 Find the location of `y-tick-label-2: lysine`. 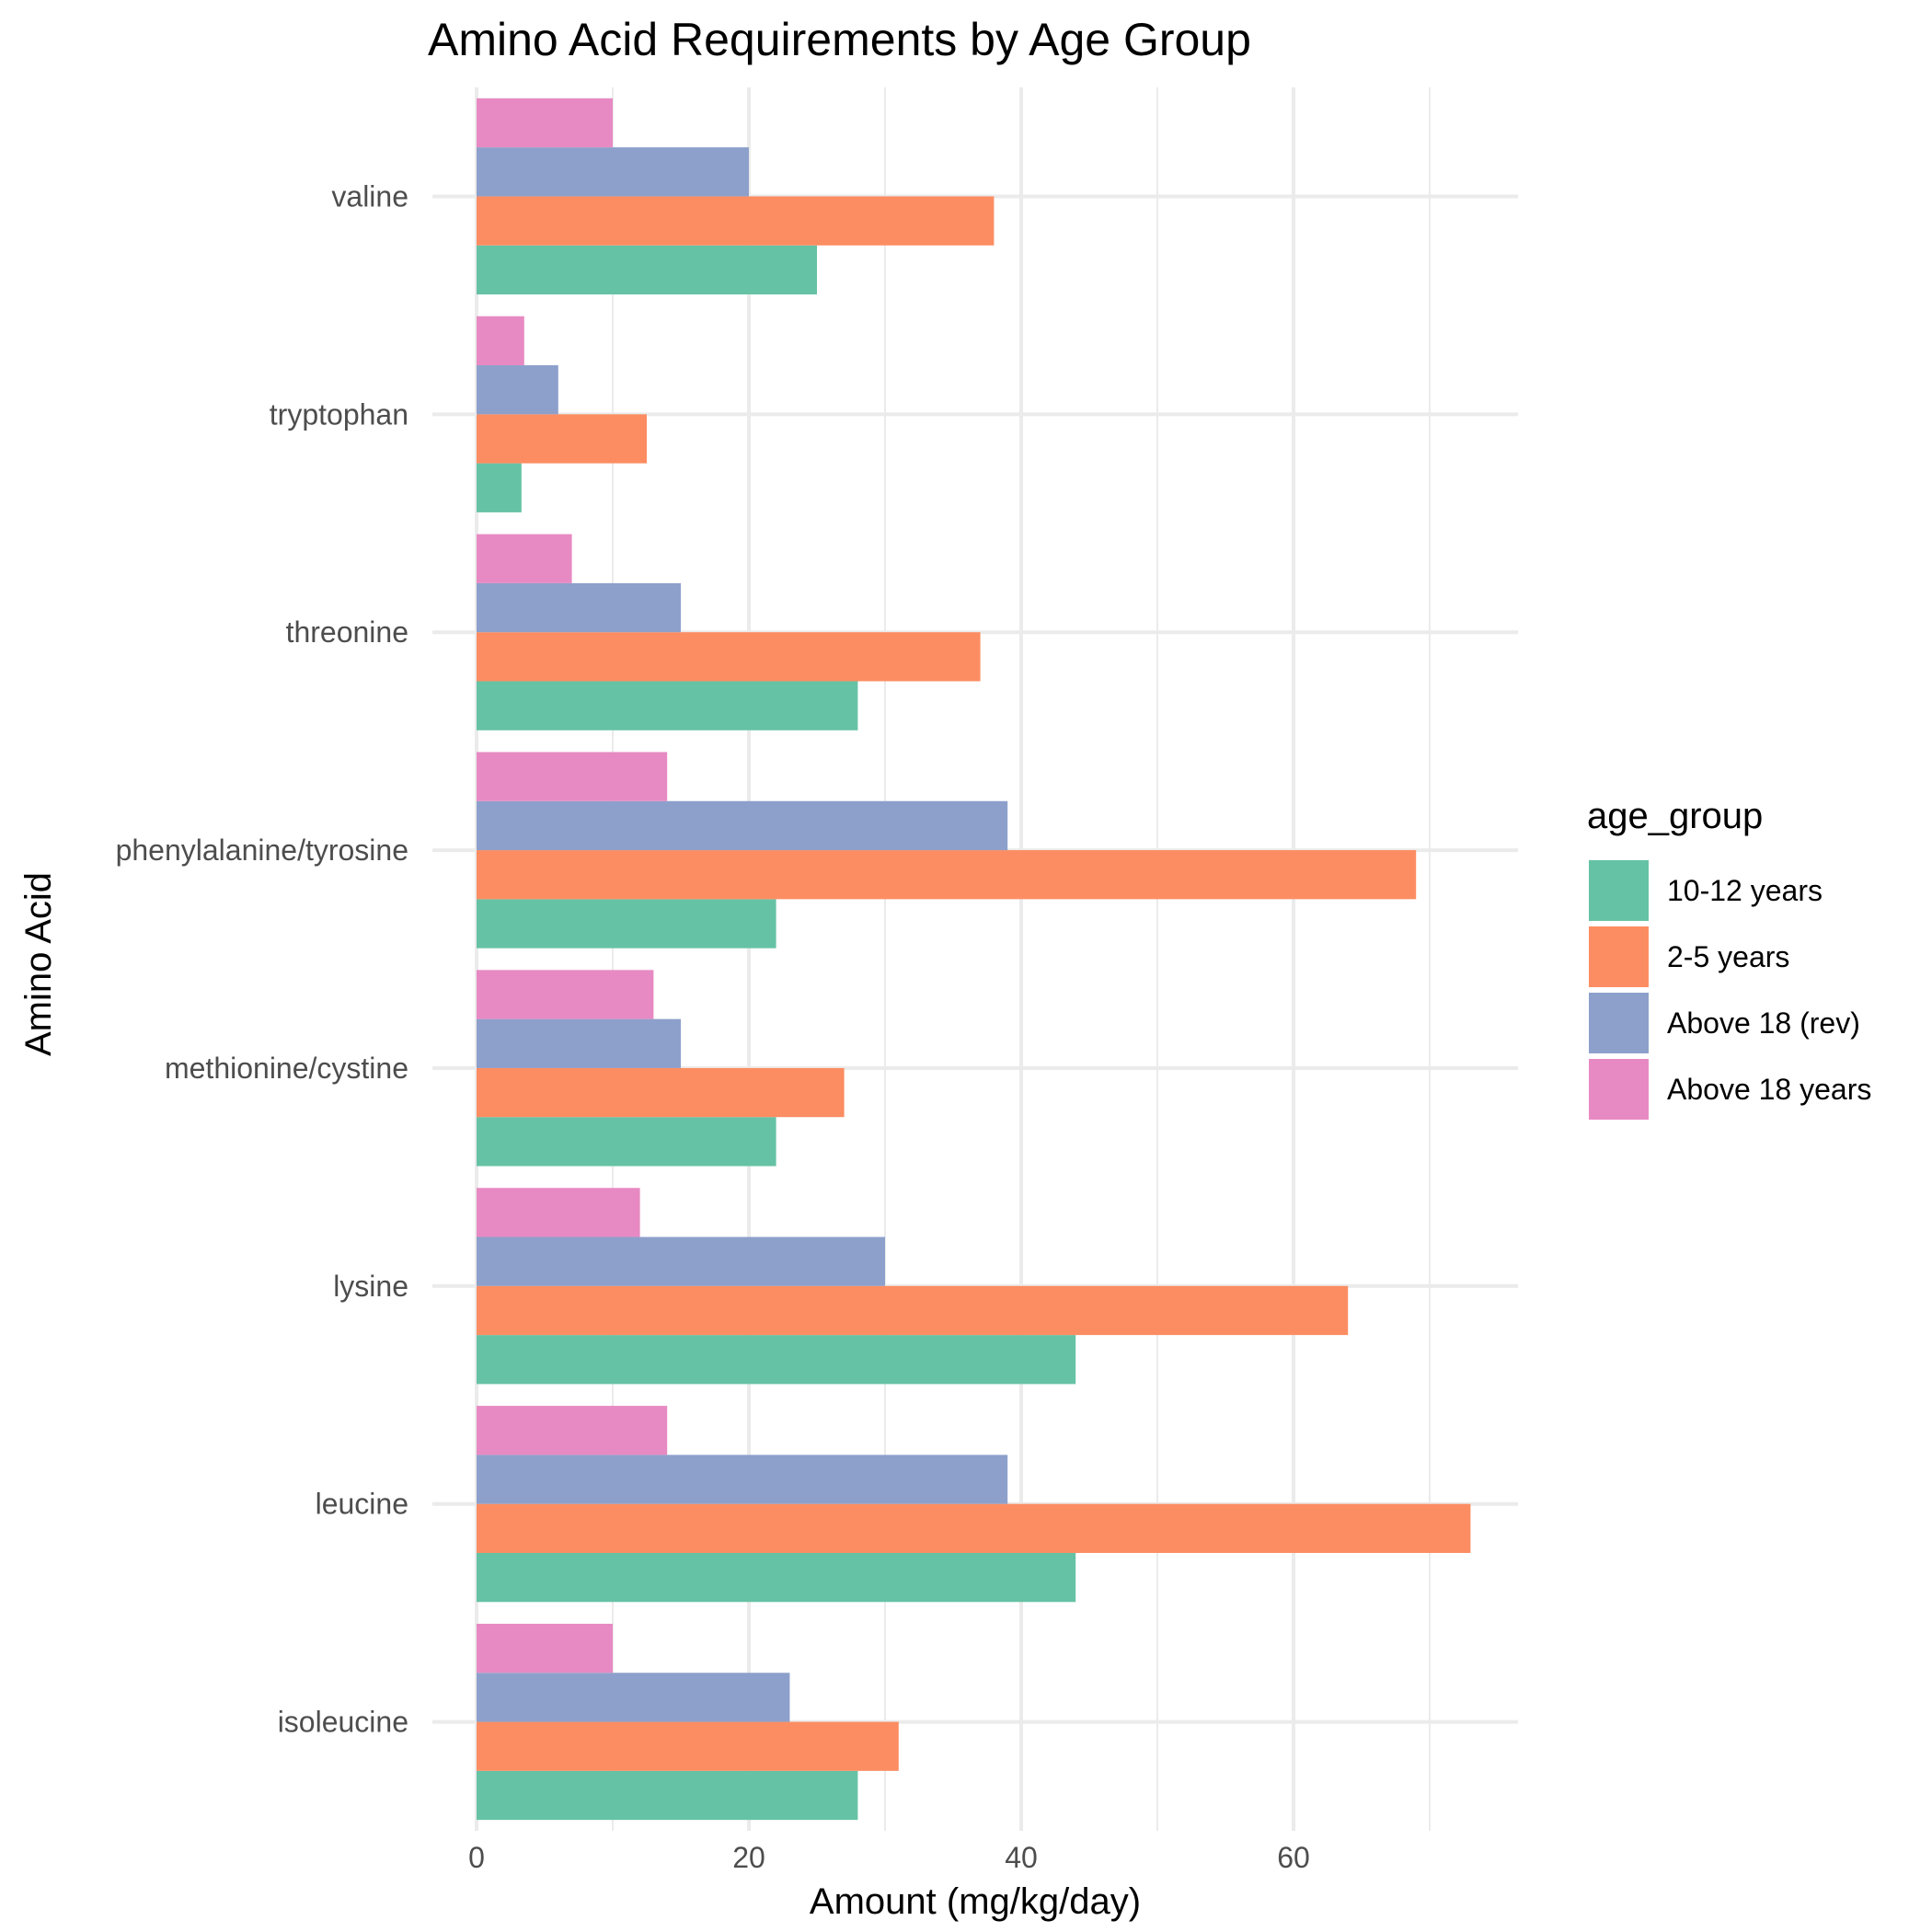

y-tick-label-2: lysine is located at coordinates (370, 1286).